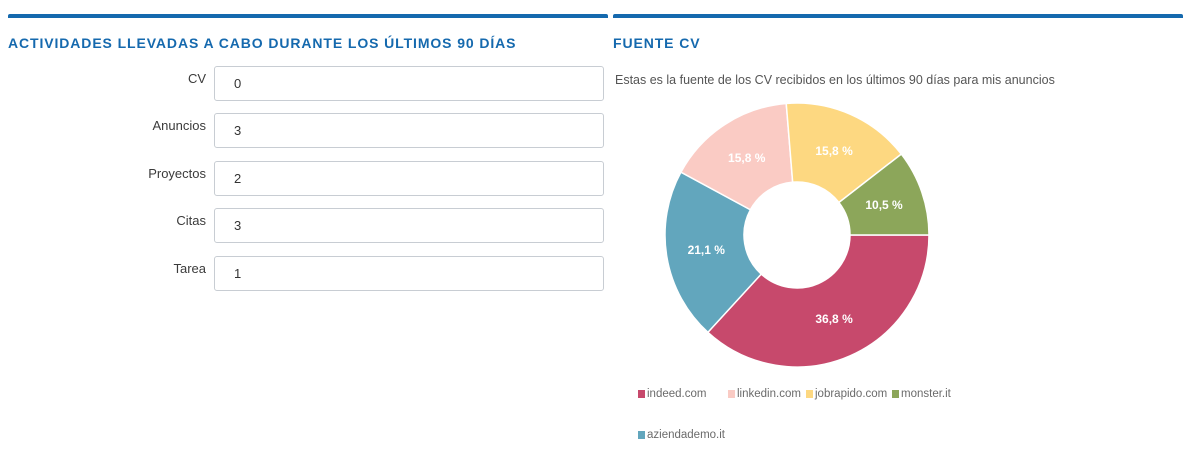 The width and height of the screenshot is (1200, 471). I want to click on slice-indeed, so click(818, 301).